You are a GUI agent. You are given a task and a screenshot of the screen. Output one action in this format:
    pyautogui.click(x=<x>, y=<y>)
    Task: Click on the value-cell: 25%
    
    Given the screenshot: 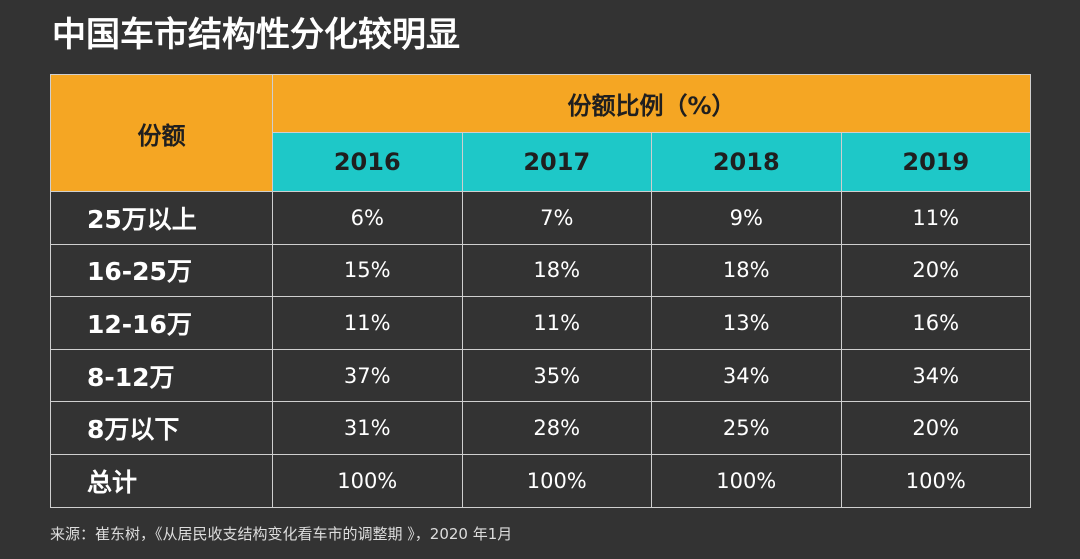 What is the action you would take?
    pyautogui.click(x=746, y=428)
    